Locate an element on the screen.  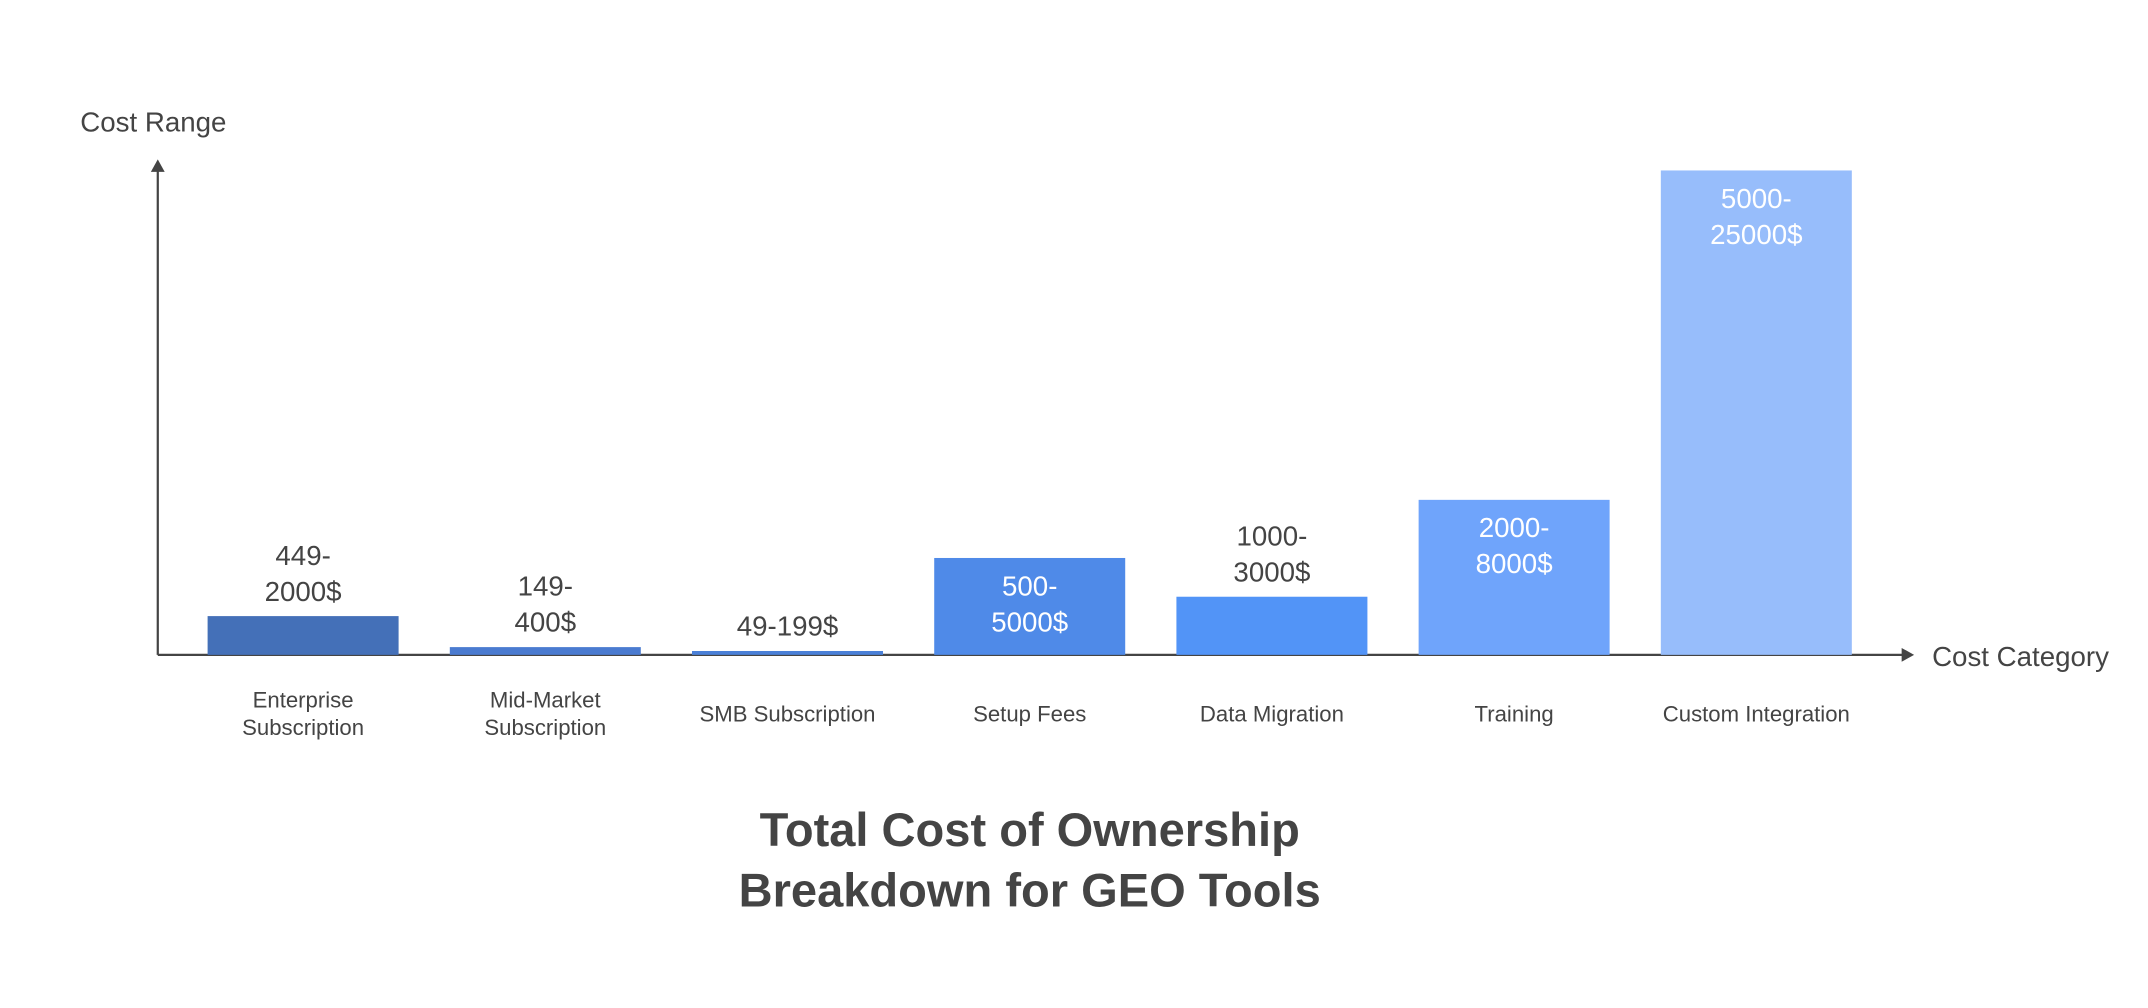
x-tick-label-box: Custom Integration is located at coordinates (1756, 715).